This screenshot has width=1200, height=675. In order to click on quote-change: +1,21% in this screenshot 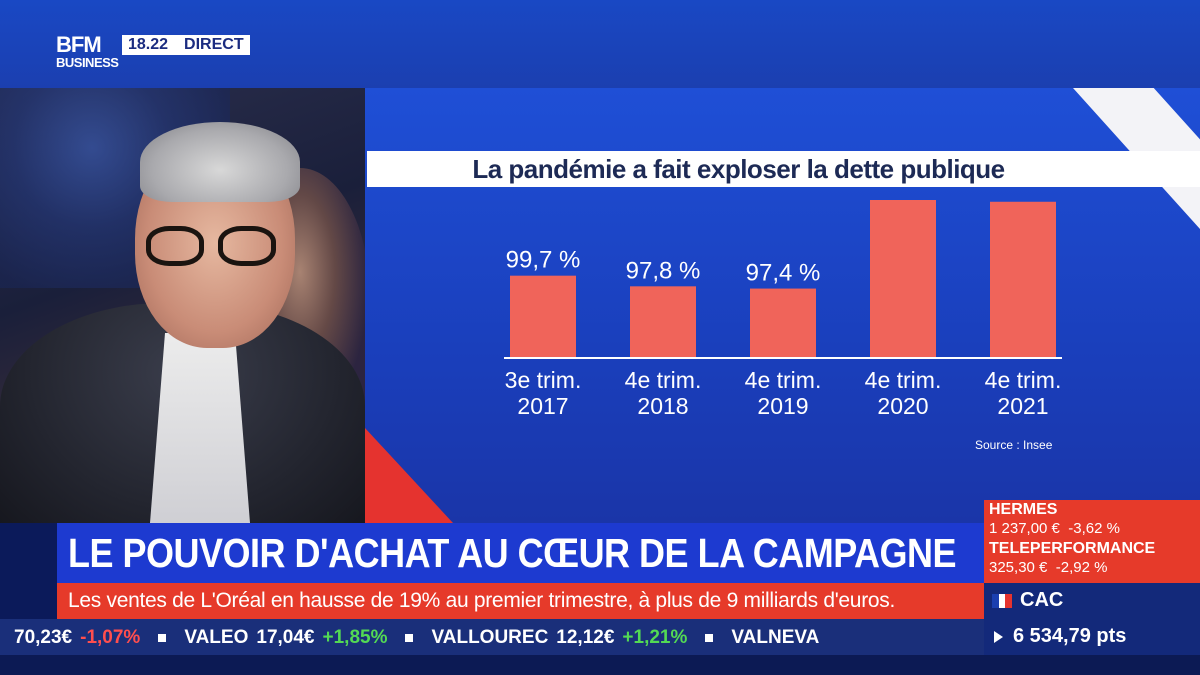, I will do `click(655, 637)`.